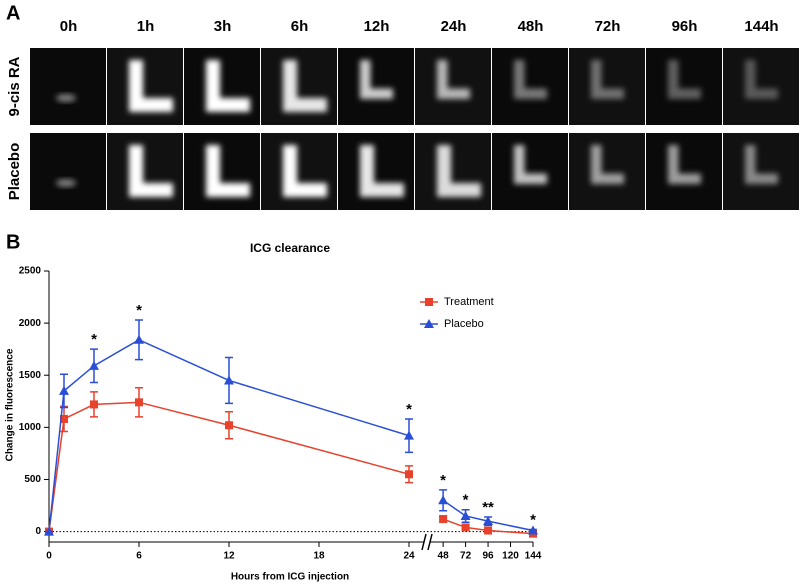 The height and width of the screenshot is (587, 800). Describe the element at coordinates (30, 375) in the screenshot. I see `y-tick-label: 1500` at that location.